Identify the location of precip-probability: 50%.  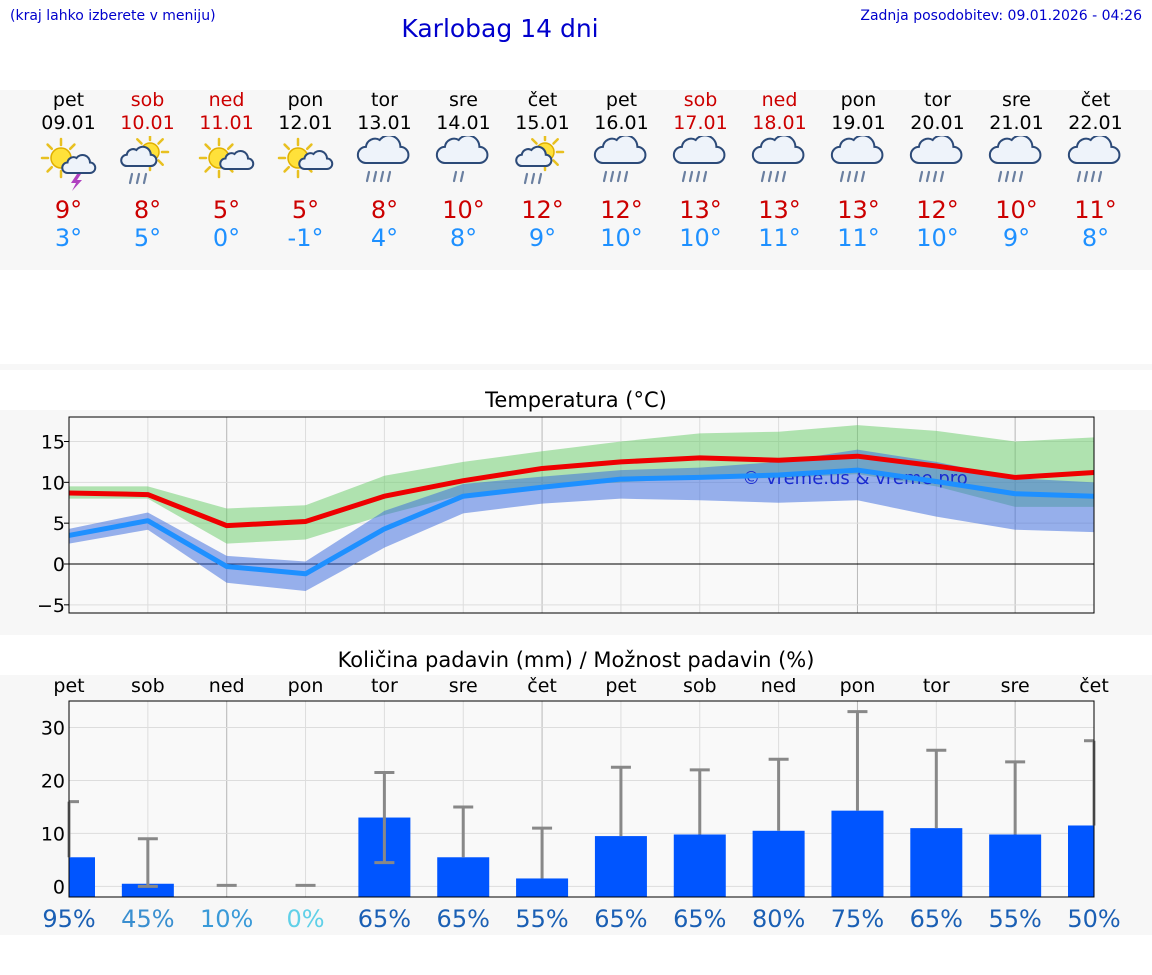
(1093, 919).